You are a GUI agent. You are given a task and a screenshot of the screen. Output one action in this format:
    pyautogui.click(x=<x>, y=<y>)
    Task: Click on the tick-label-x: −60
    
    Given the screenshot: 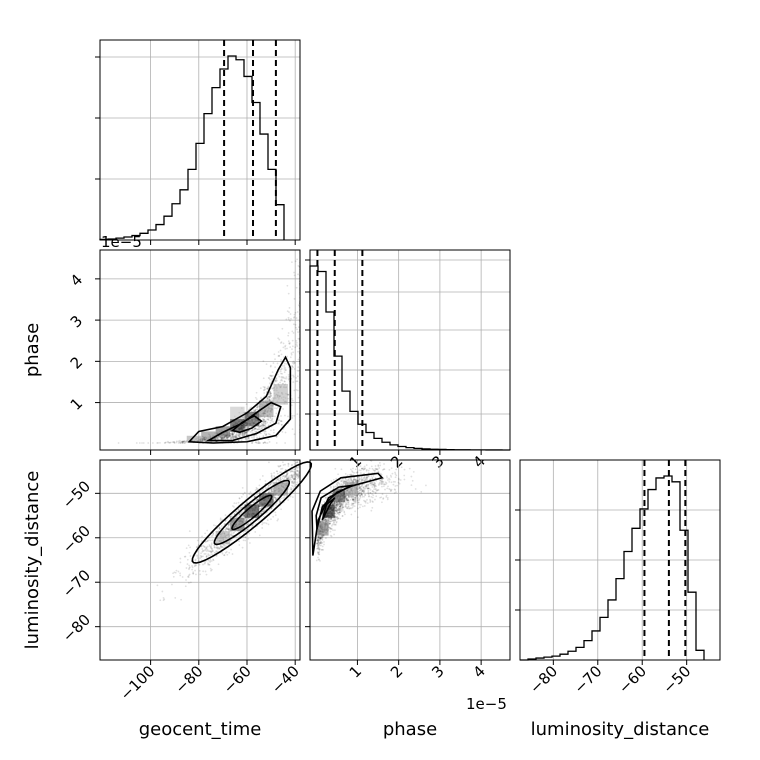 What is the action you would take?
    pyautogui.click(x=237, y=679)
    